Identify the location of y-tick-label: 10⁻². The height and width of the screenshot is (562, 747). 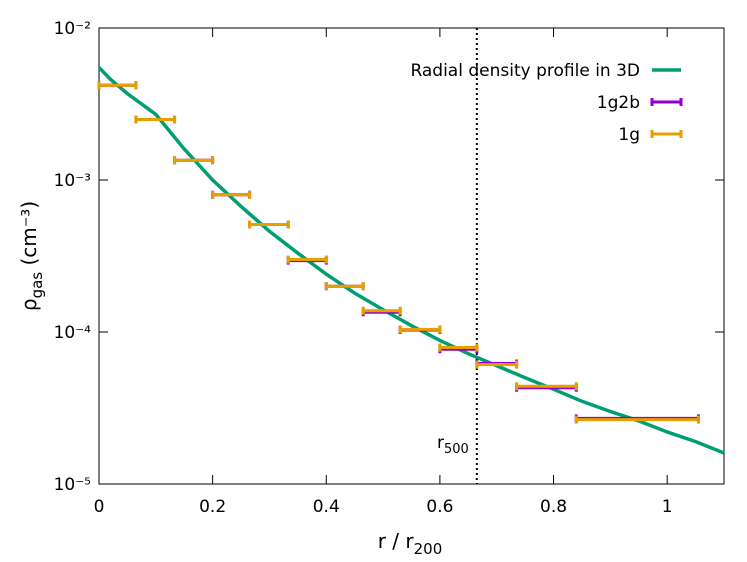
(72, 29).